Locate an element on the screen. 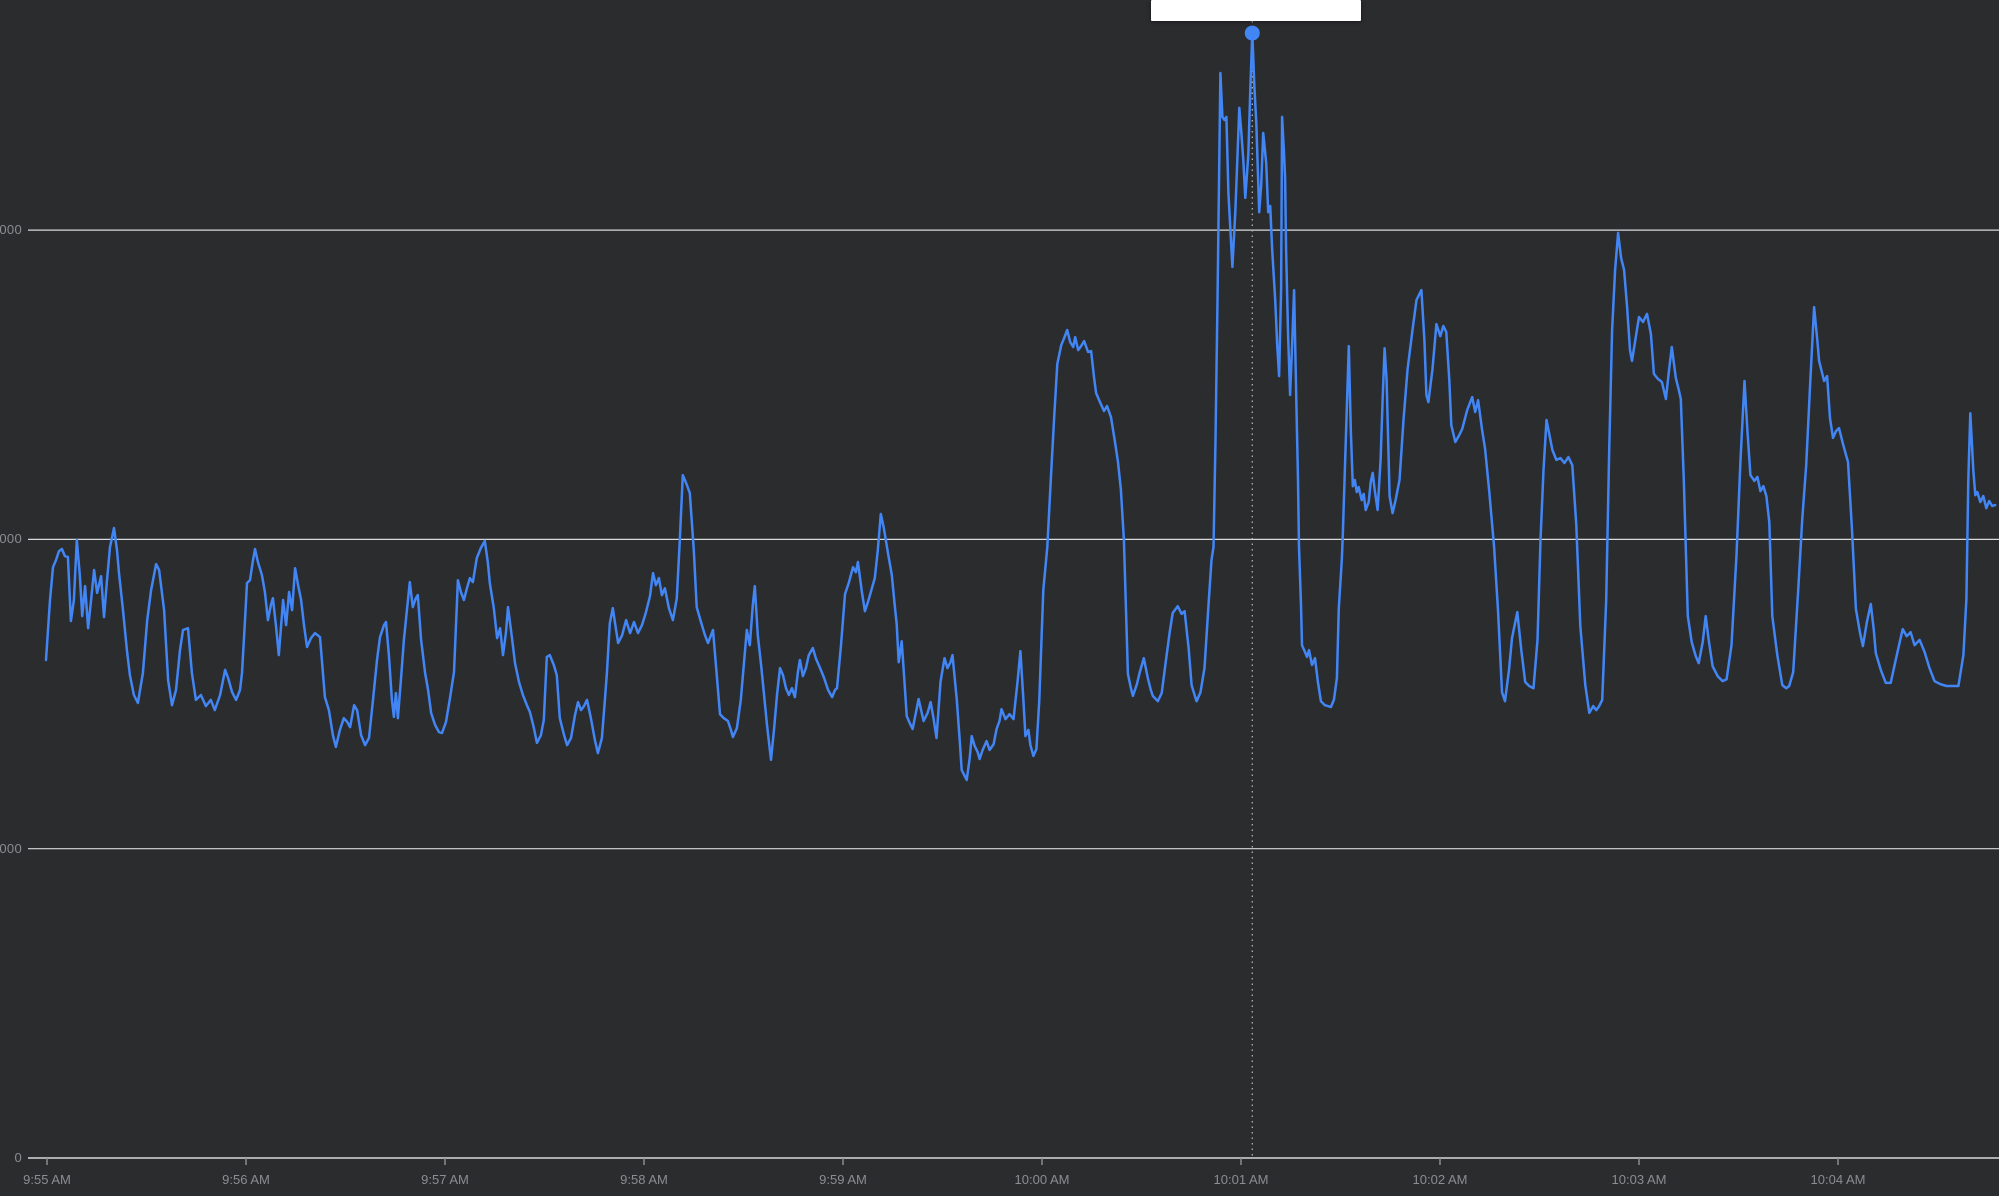 The width and height of the screenshot is (1999, 1196). x-axis-ticks is located at coordinates (942, 1161).